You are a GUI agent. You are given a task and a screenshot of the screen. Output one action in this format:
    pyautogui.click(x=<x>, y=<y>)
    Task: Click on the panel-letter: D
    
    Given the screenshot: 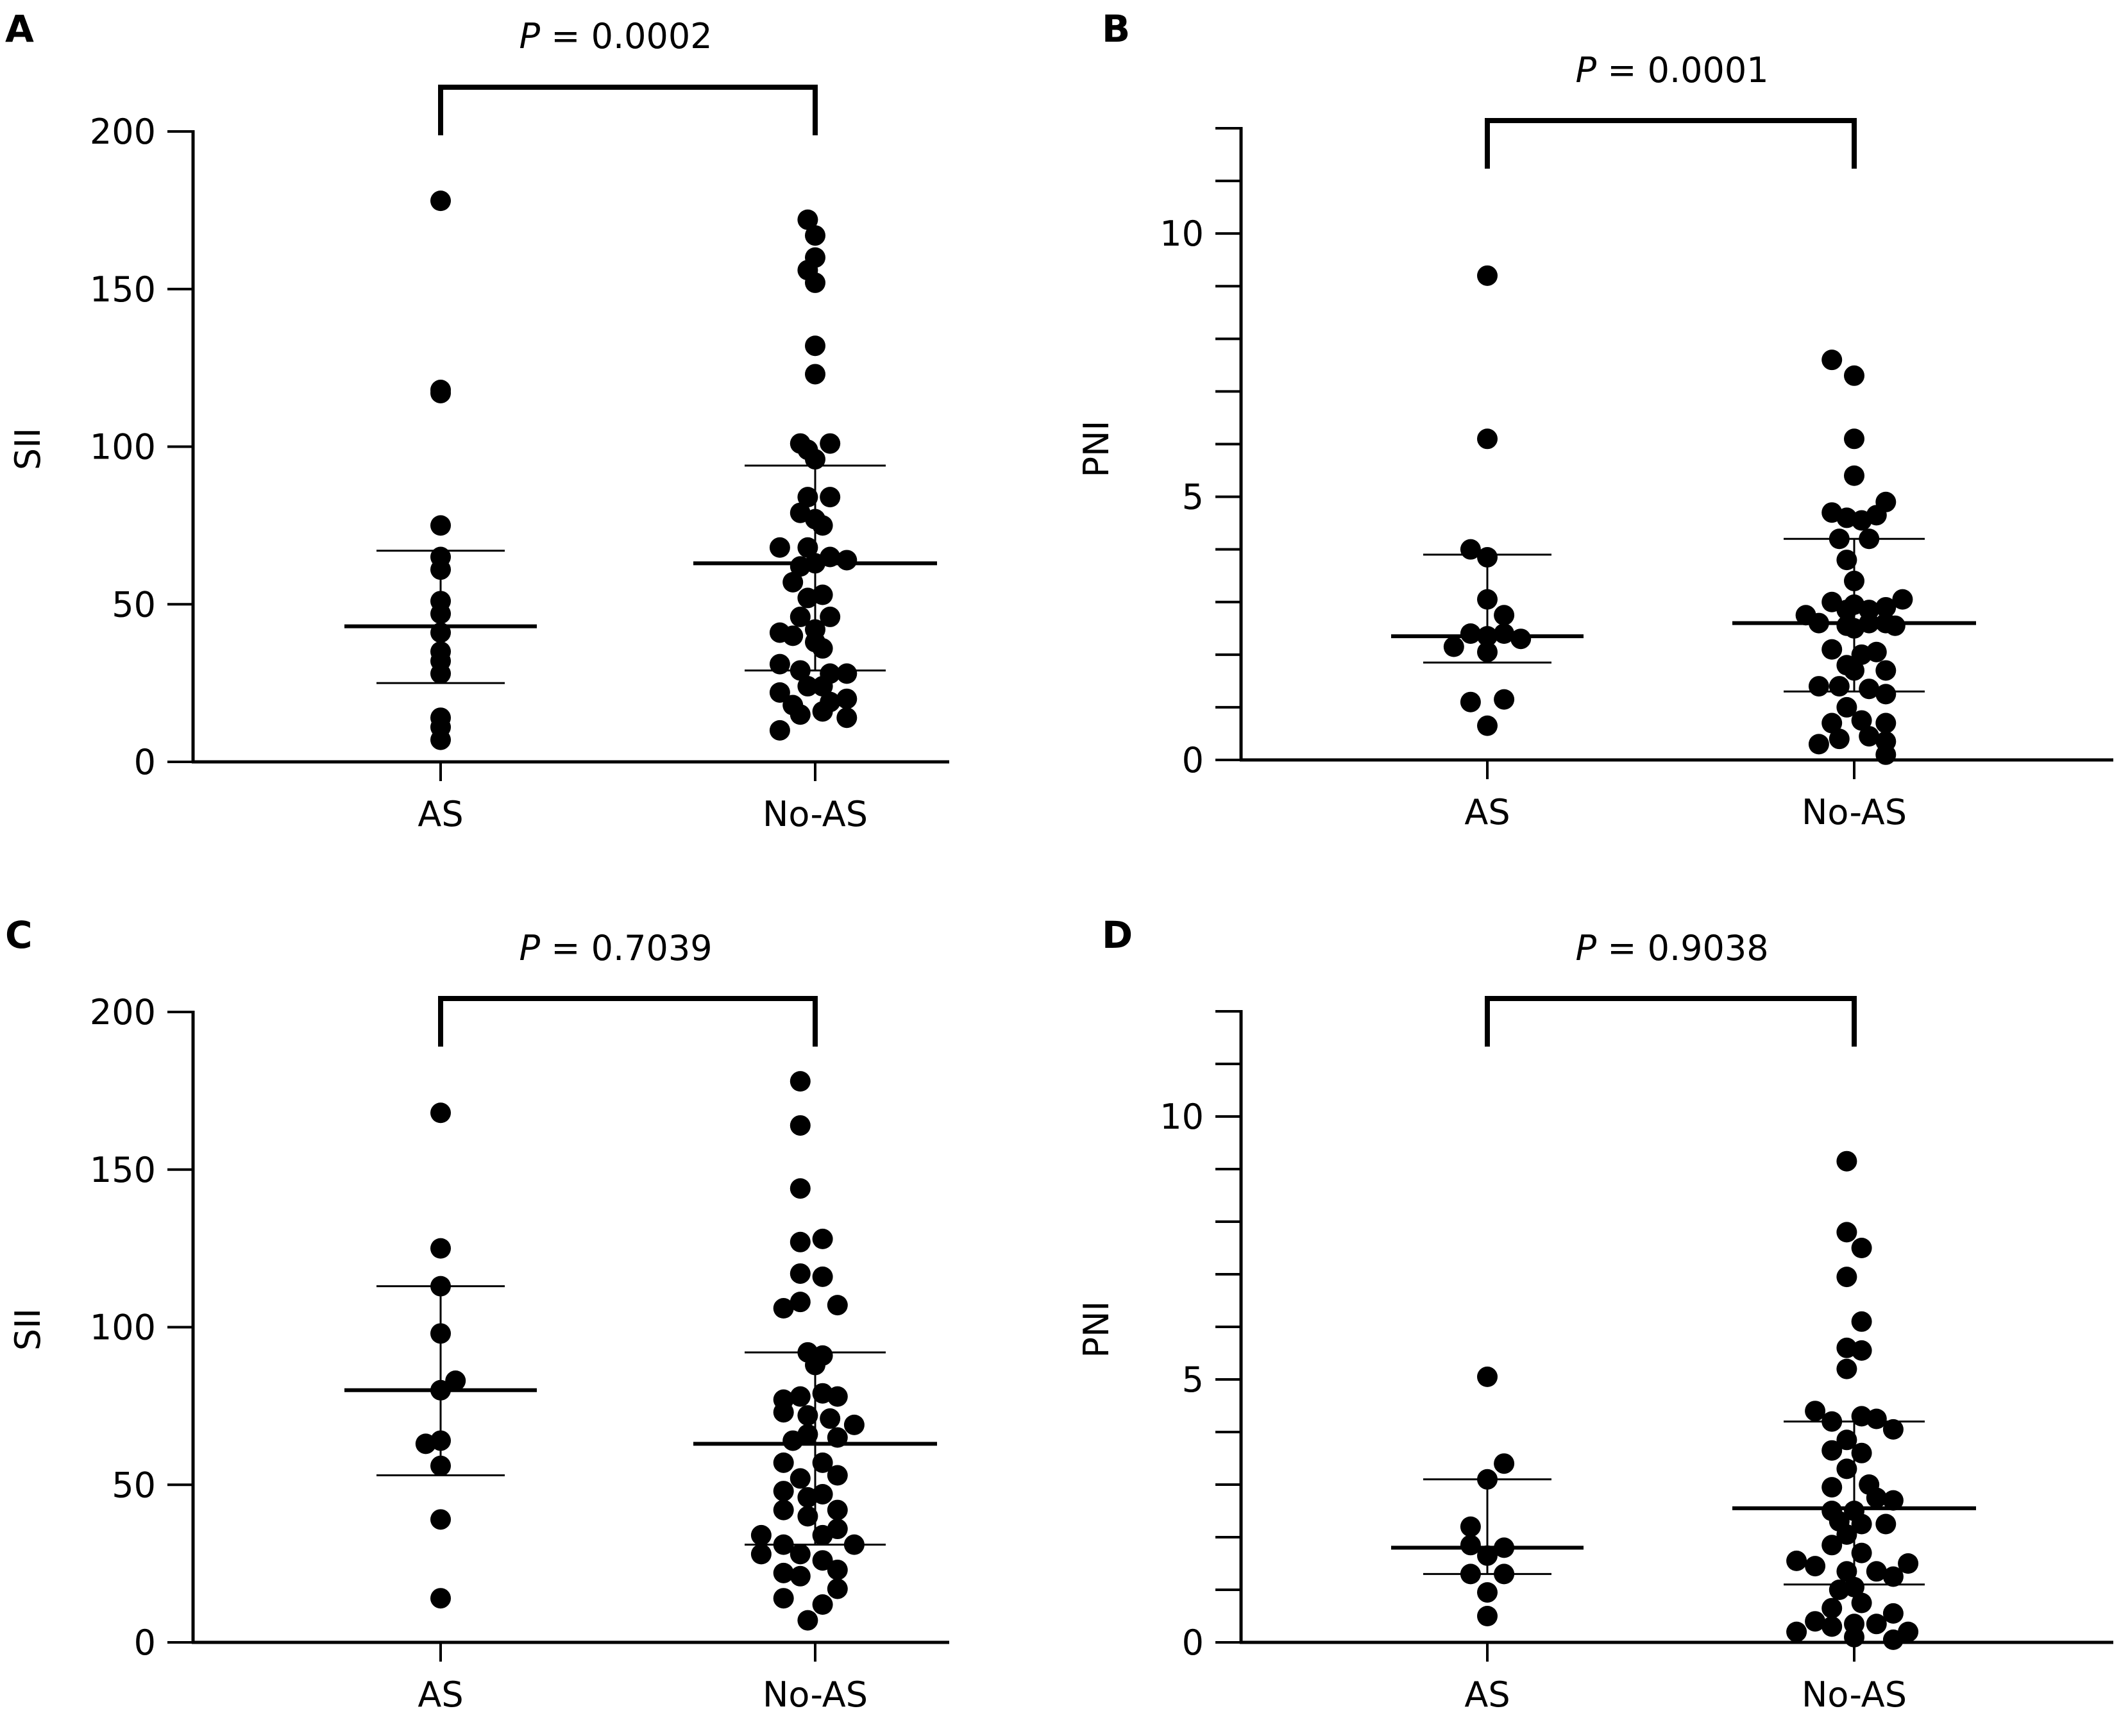 What is the action you would take?
    pyautogui.click(x=1117, y=935)
    